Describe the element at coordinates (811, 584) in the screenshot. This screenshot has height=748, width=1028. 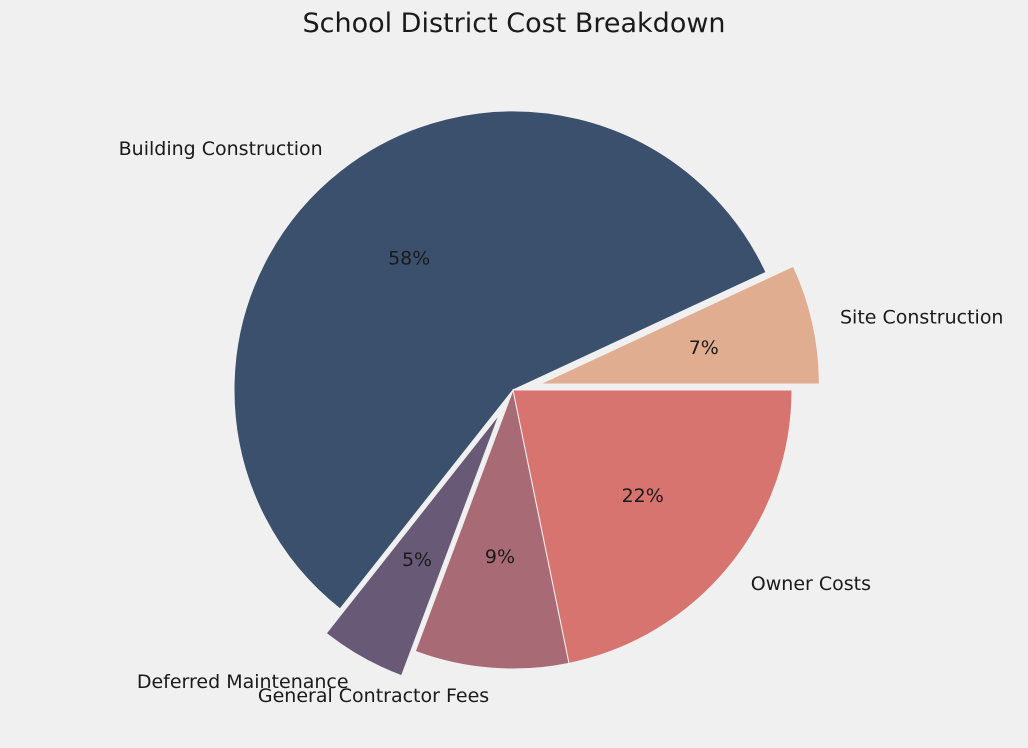
I see `pie-category-label-owner-costs: Owner Costs` at that location.